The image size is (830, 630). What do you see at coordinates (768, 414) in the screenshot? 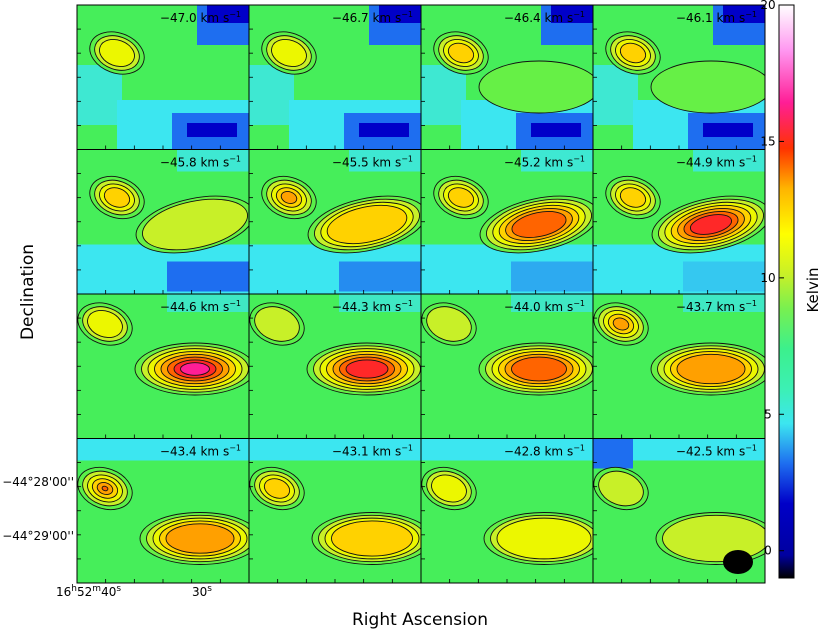
I see `colorbar-tick-label: 5` at bounding box center [768, 414].